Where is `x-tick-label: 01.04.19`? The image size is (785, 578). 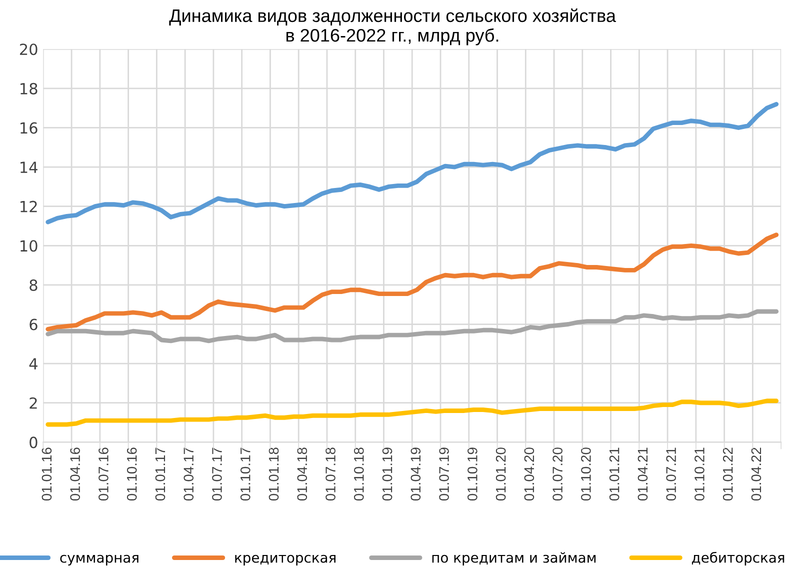 x-tick-label: 01.04.19 is located at coordinates (415, 474).